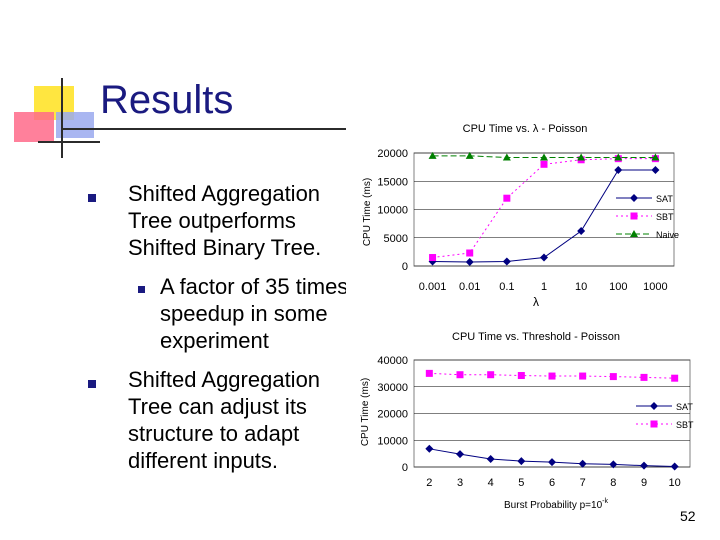  What do you see at coordinates (396, 239) in the screenshot?
I see `y-tick-label: 5000` at bounding box center [396, 239].